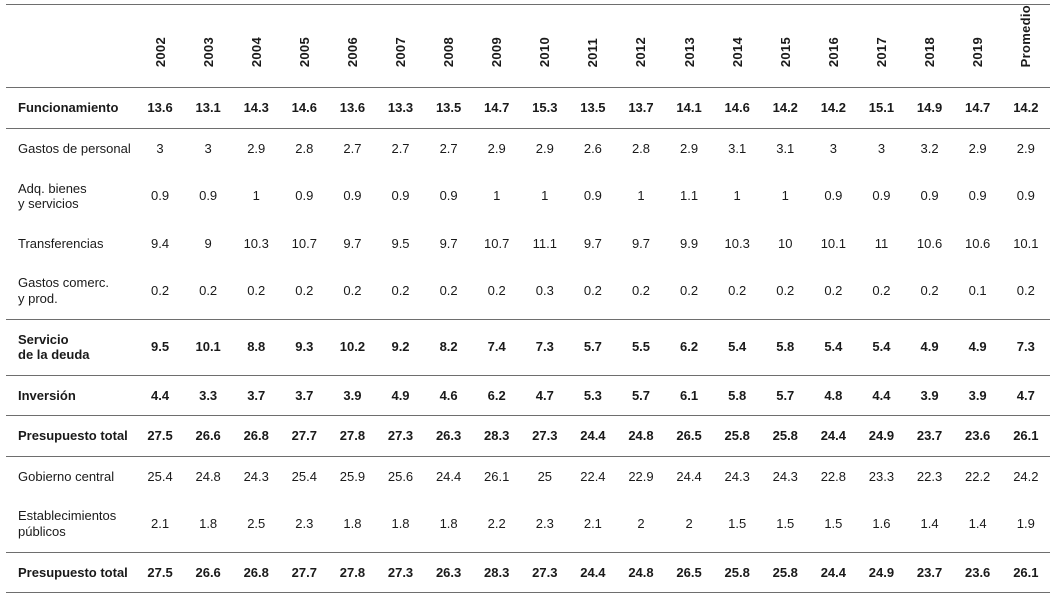 The height and width of the screenshot is (596, 1056). Describe the element at coordinates (304, 148) in the screenshot. I see `value-cell: 2.8` at that location.